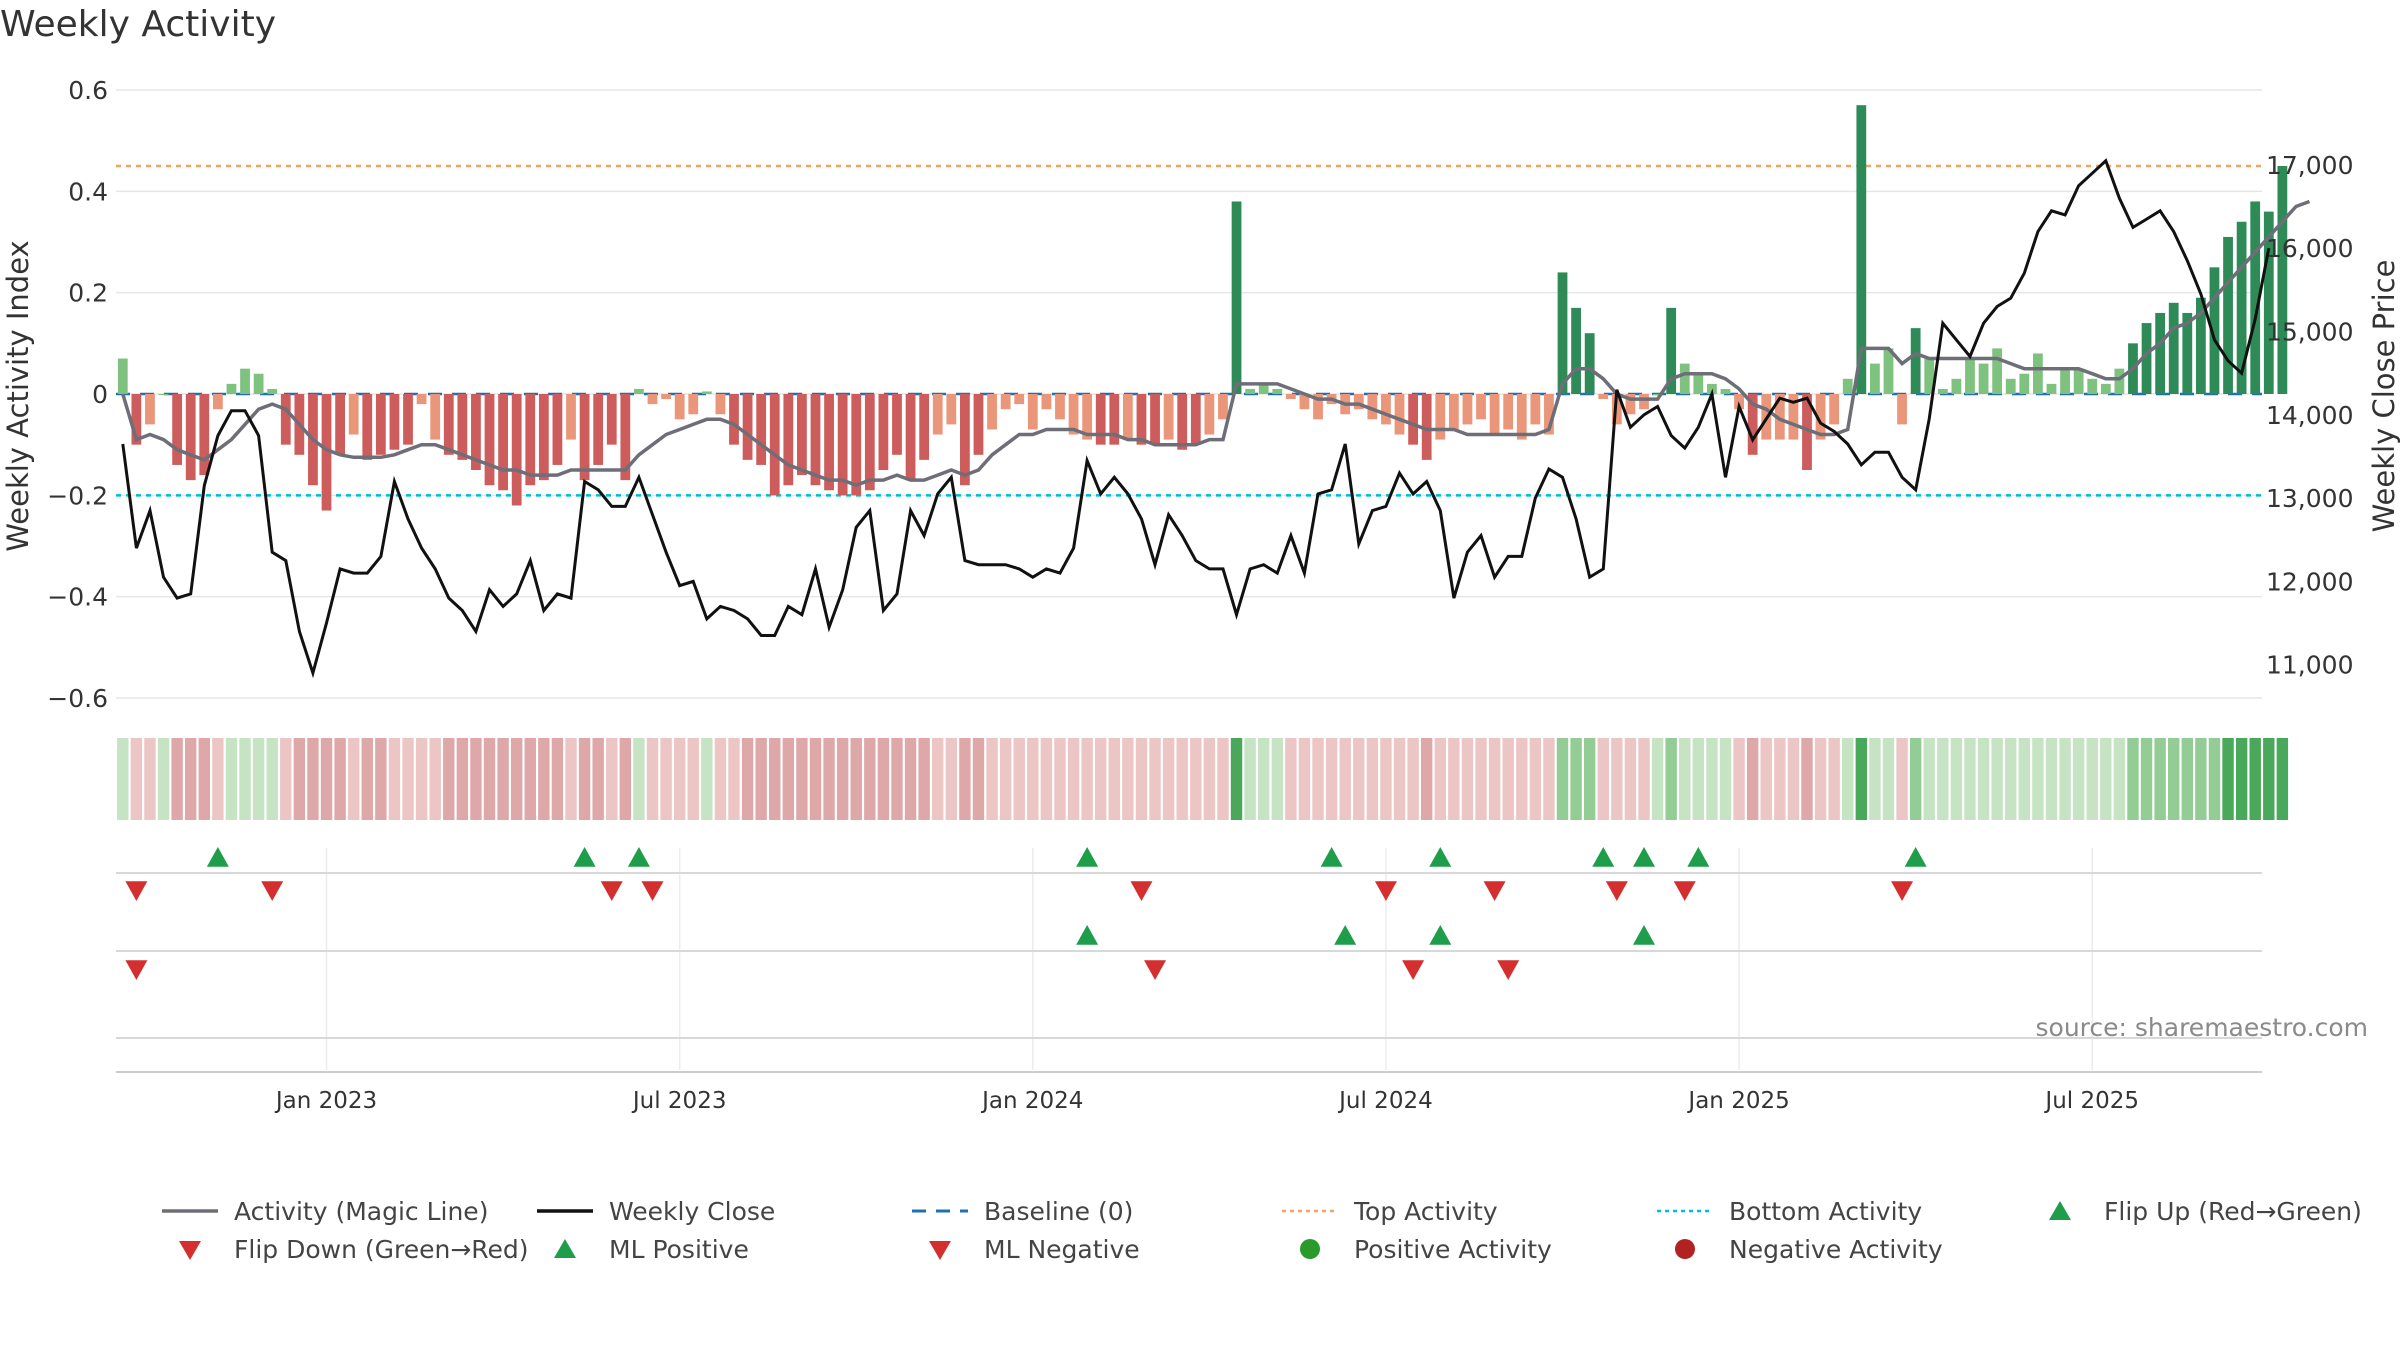 This screenshot has height=1350, width=2400. I want to click on legend-item: Flip Up (Red→Green), so click(2196, 1211).